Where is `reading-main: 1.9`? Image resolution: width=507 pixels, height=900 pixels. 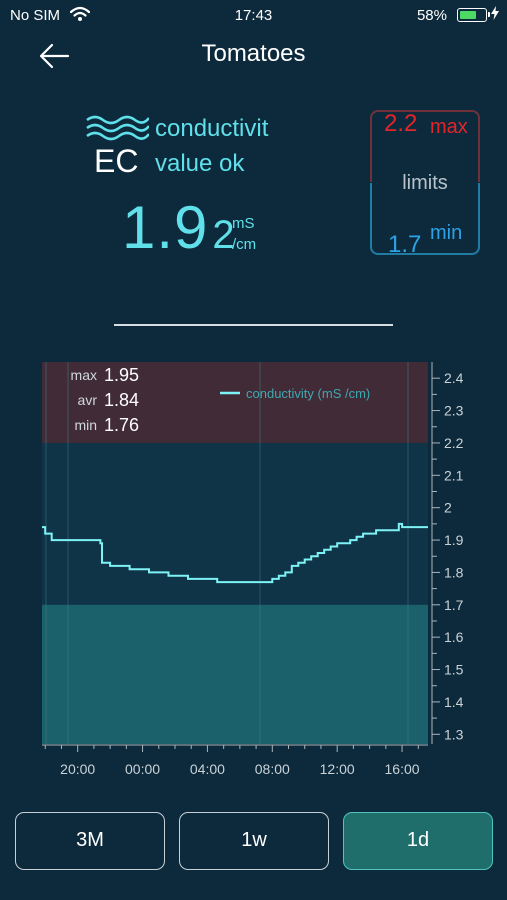 reading-main: 1.9 is located at coordinates (165, 227).